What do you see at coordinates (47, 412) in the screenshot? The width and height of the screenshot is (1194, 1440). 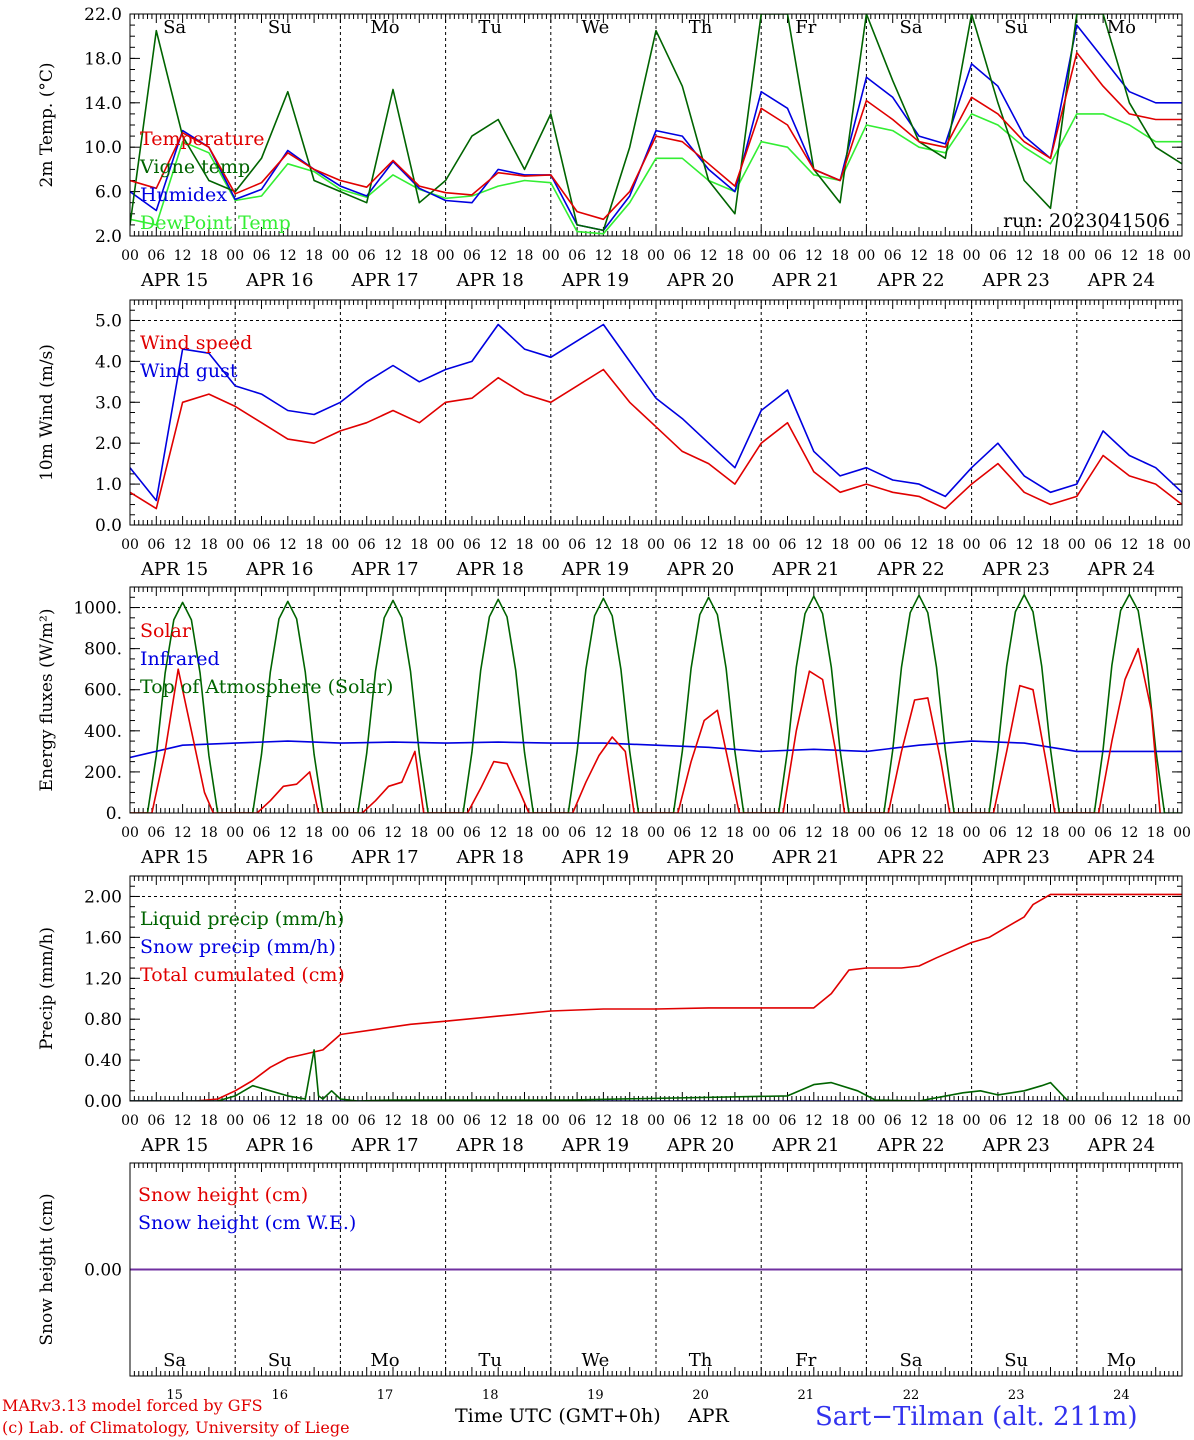 I see `y-axis-label: 10m Wind (m/s)` at bounding box center [47, 412].